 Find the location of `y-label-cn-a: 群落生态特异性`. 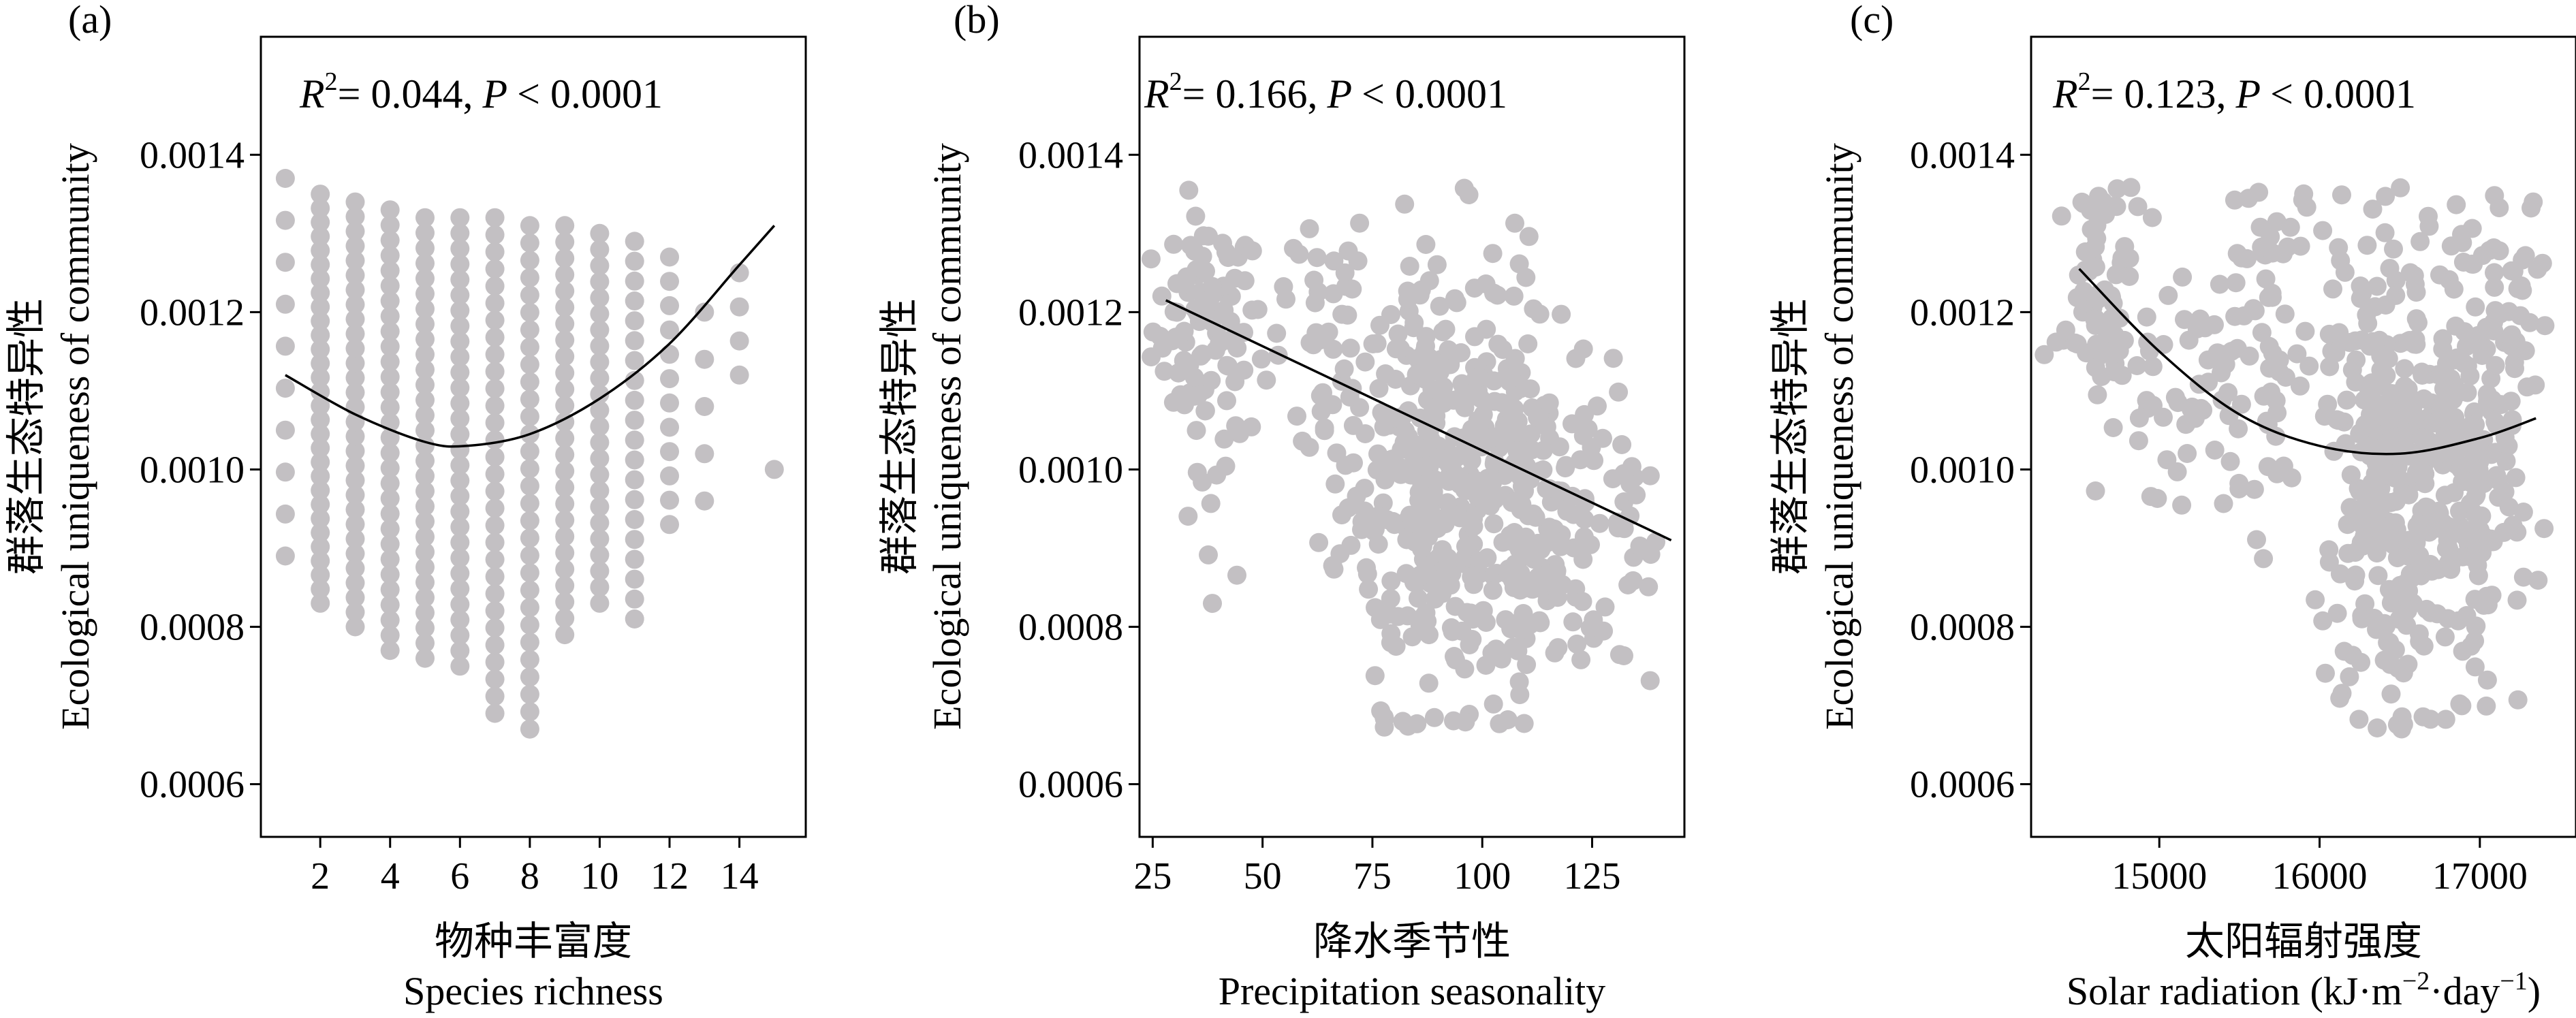

y-label-cn-a: 群落生态特异性 is located at coordinates (26, 436).